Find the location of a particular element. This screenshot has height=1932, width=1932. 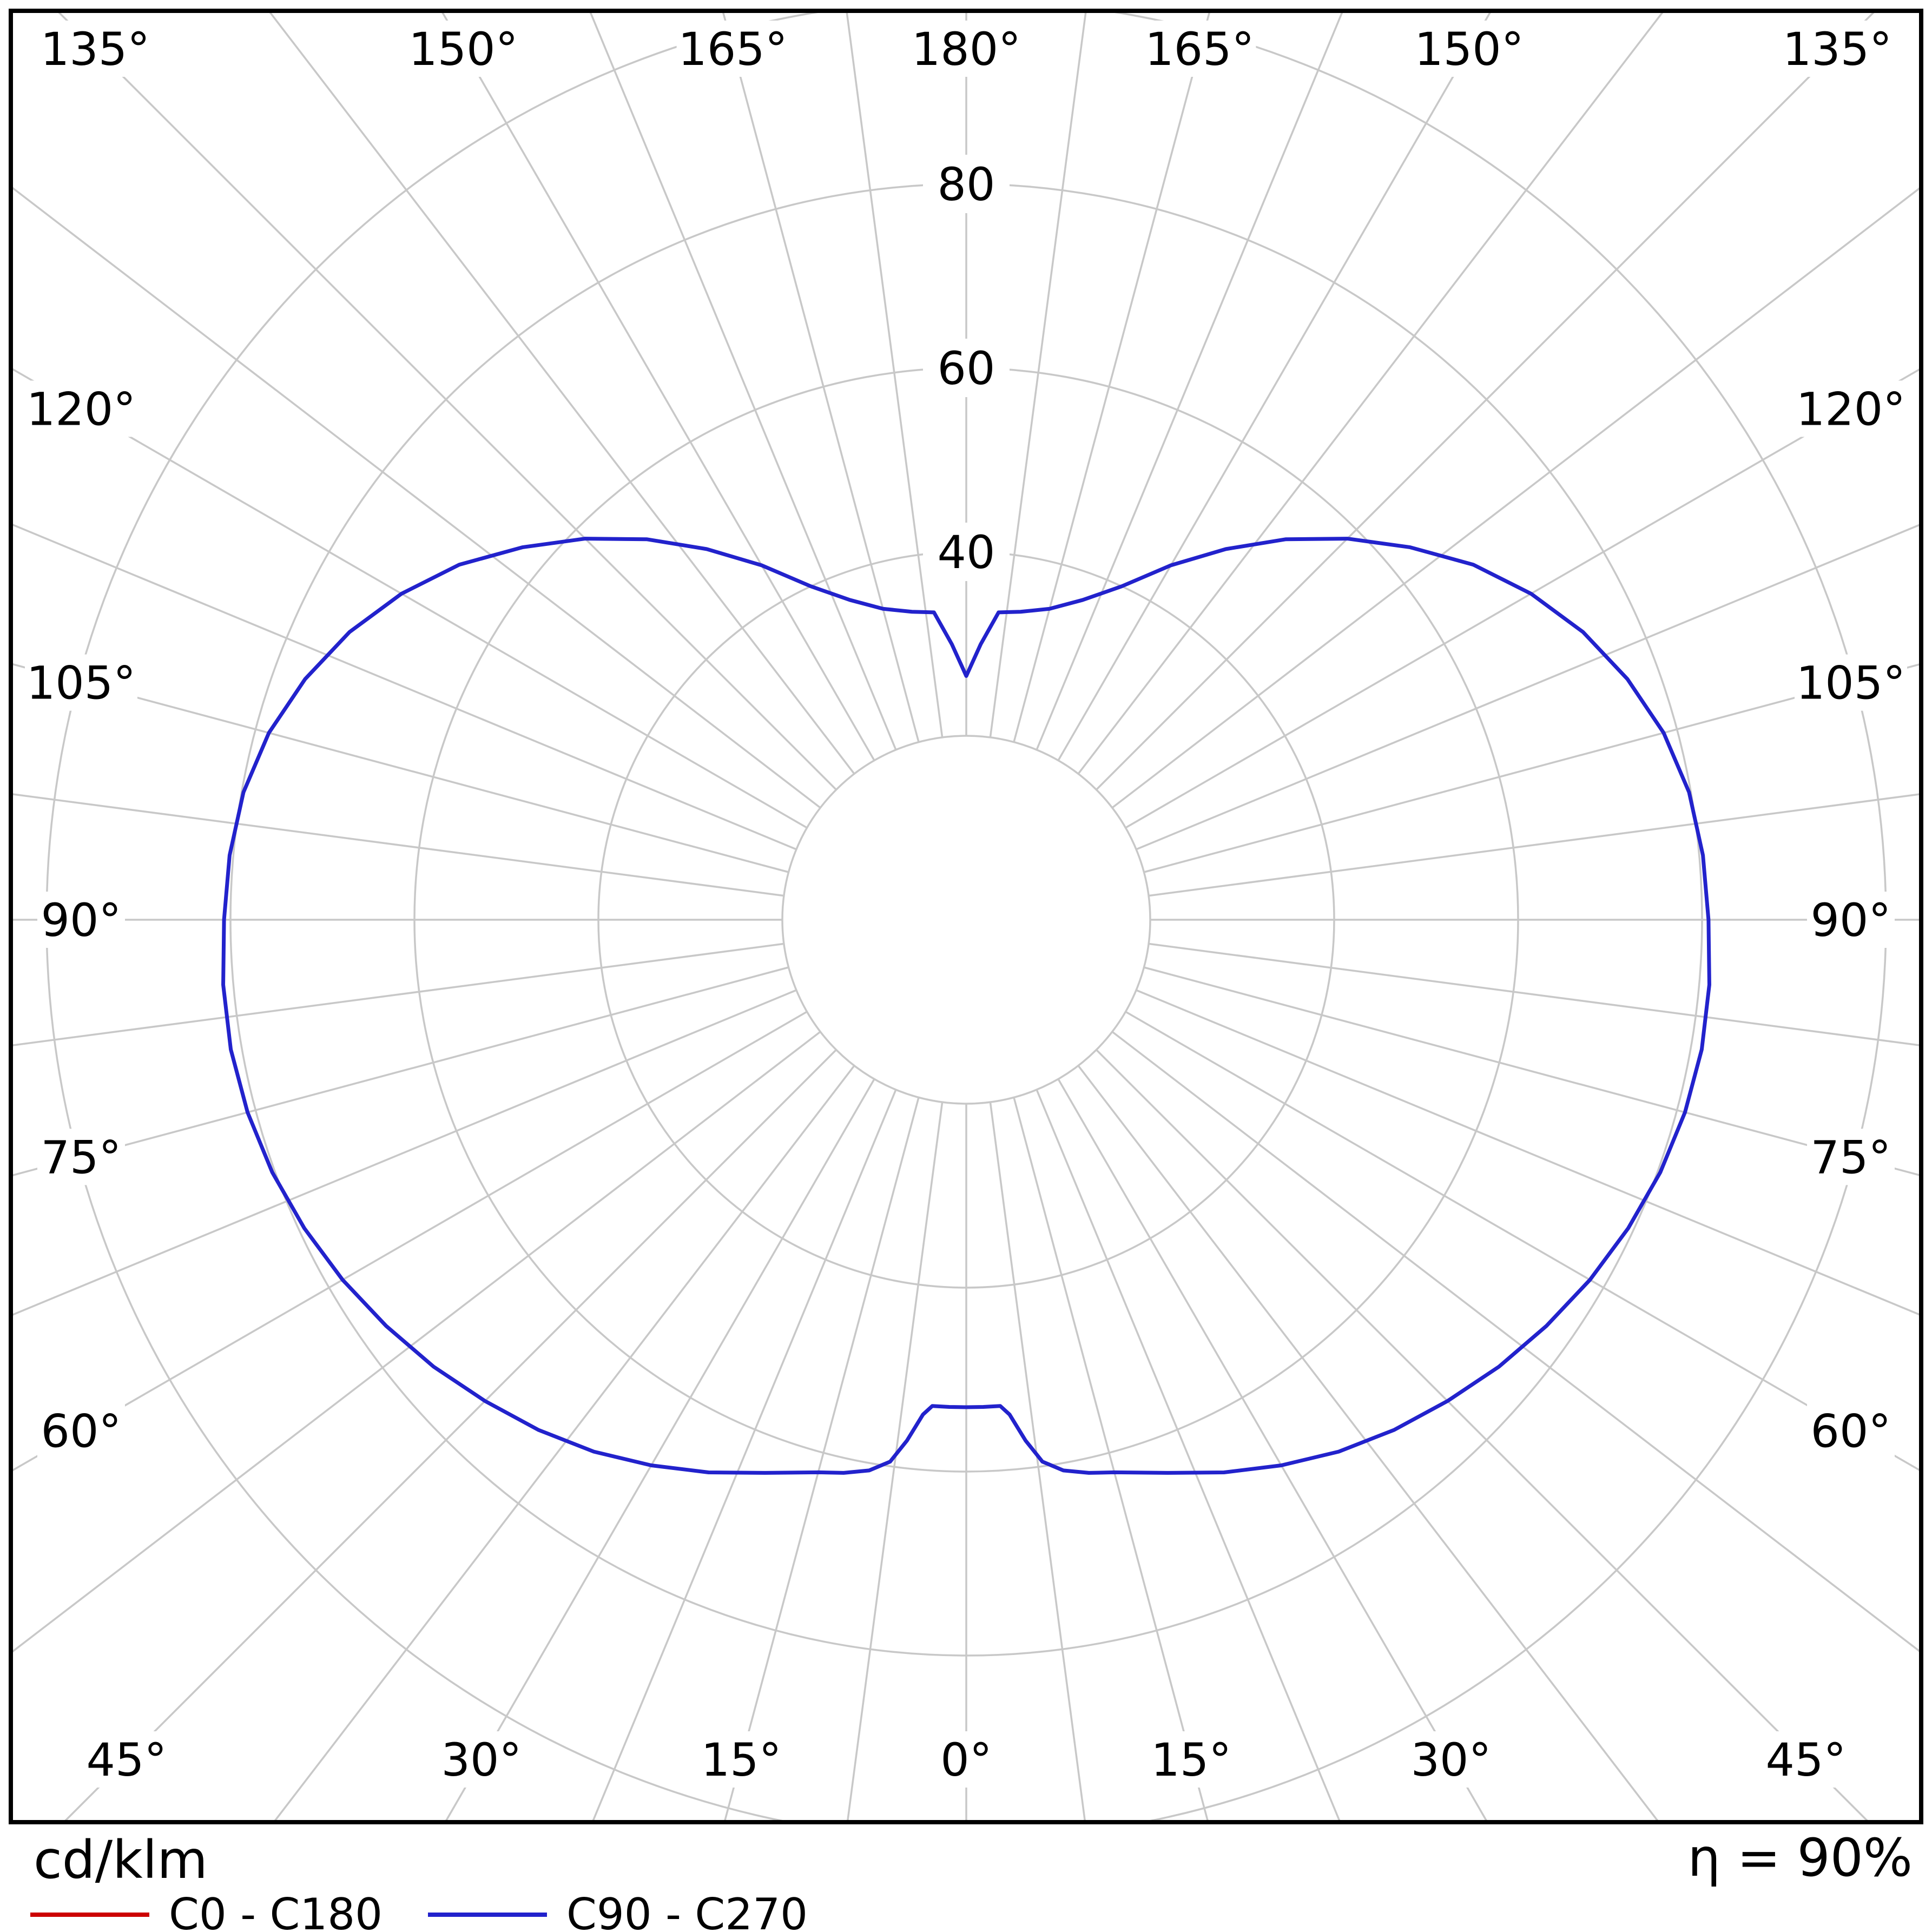

legend: C0 - C180 C90 - C270 is located at coordinates (419, 1911).